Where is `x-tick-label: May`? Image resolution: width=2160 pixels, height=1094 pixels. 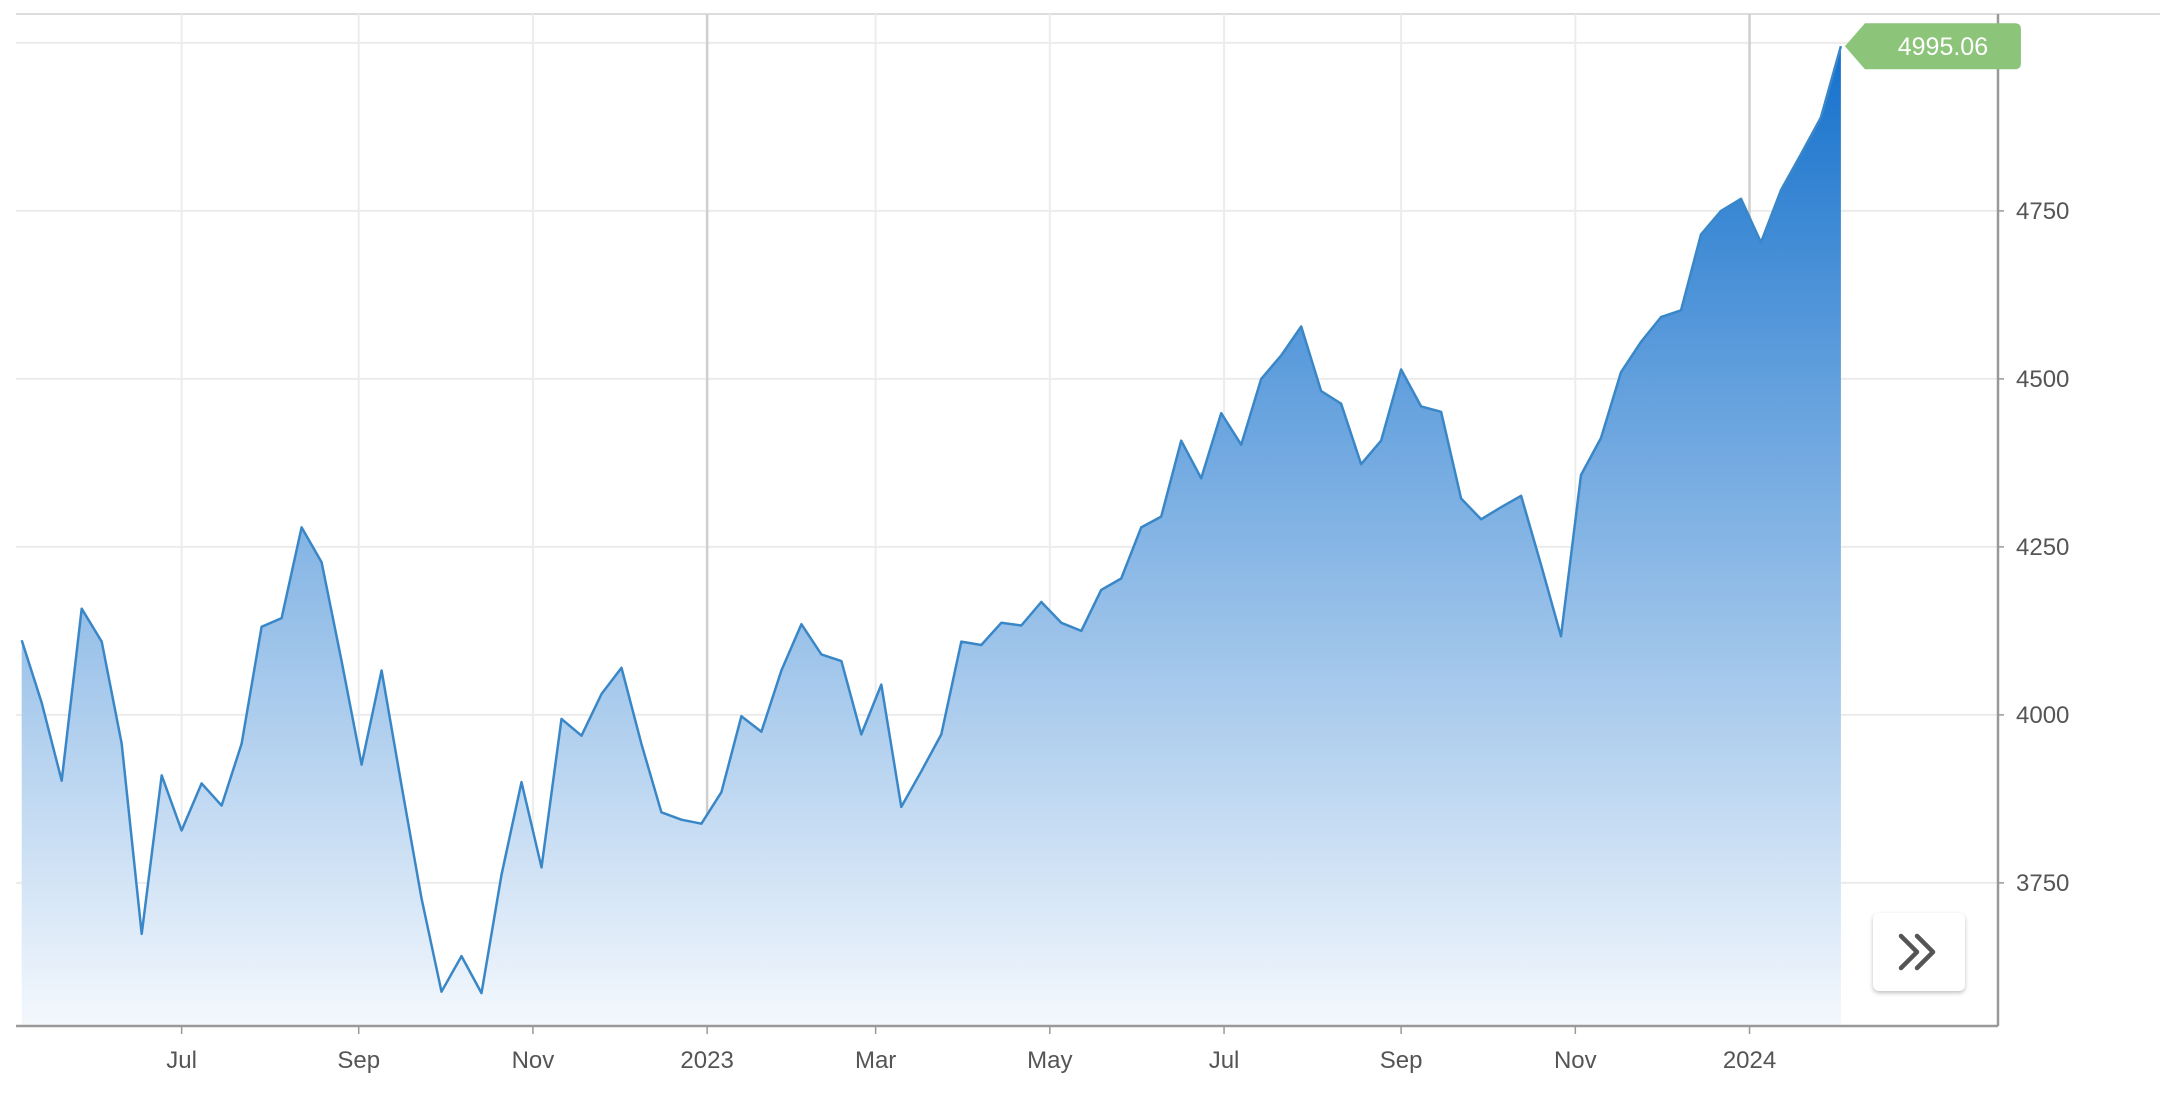
x-tick-label: May is located at coordinates (1049, 1060).